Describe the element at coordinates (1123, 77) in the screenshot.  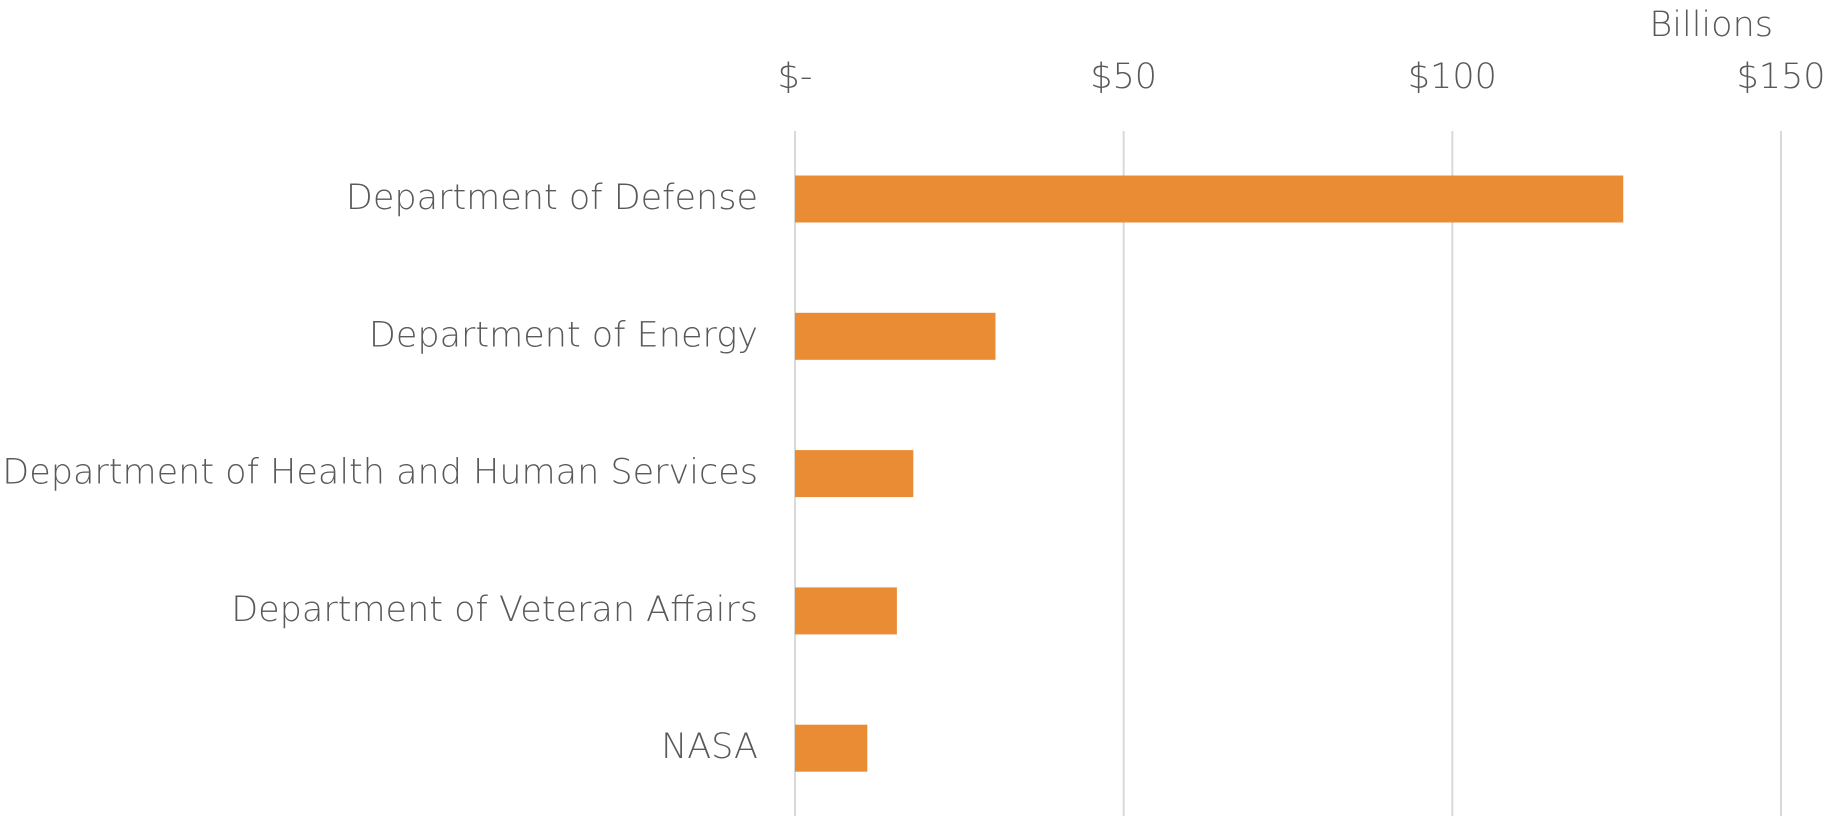
I see `x-tick-label: $50` at that location.